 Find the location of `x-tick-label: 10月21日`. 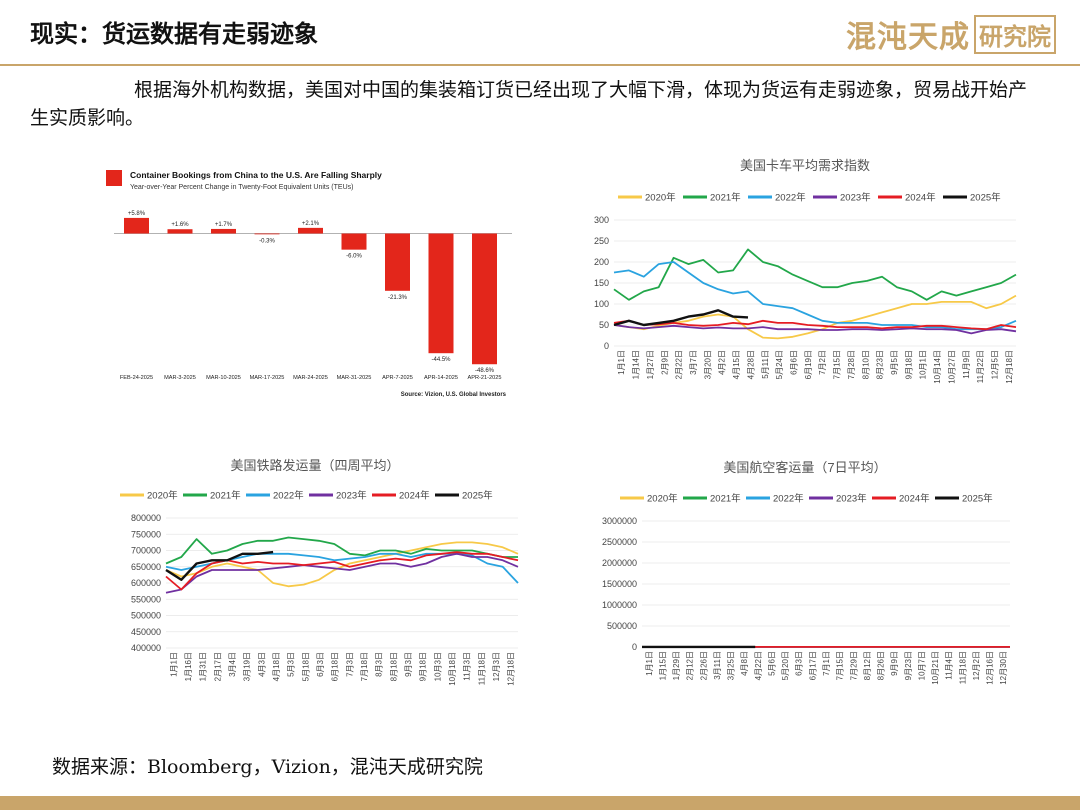

x-tick-label: 10月21日 is located at coordinates (935, 668).